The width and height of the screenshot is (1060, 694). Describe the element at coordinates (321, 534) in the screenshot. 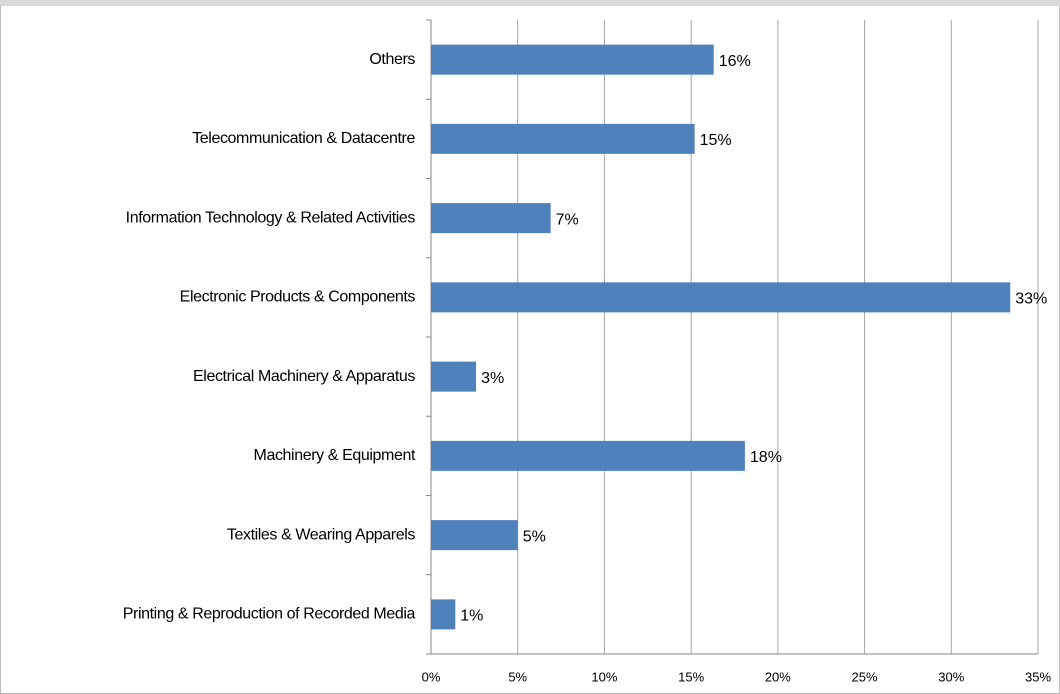

I see `y-tick-label: Textiles & Wearing Apparels` at that location.